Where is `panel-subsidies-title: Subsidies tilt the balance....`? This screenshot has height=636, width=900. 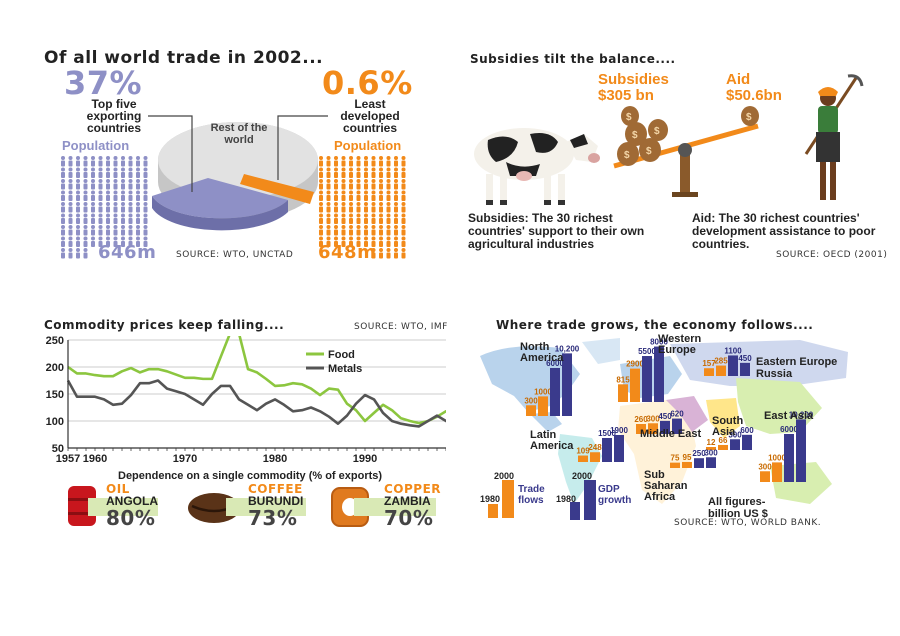
panel-subsidies-title: Subsidies tilt the balance.... is located at coordinates (573, 59).